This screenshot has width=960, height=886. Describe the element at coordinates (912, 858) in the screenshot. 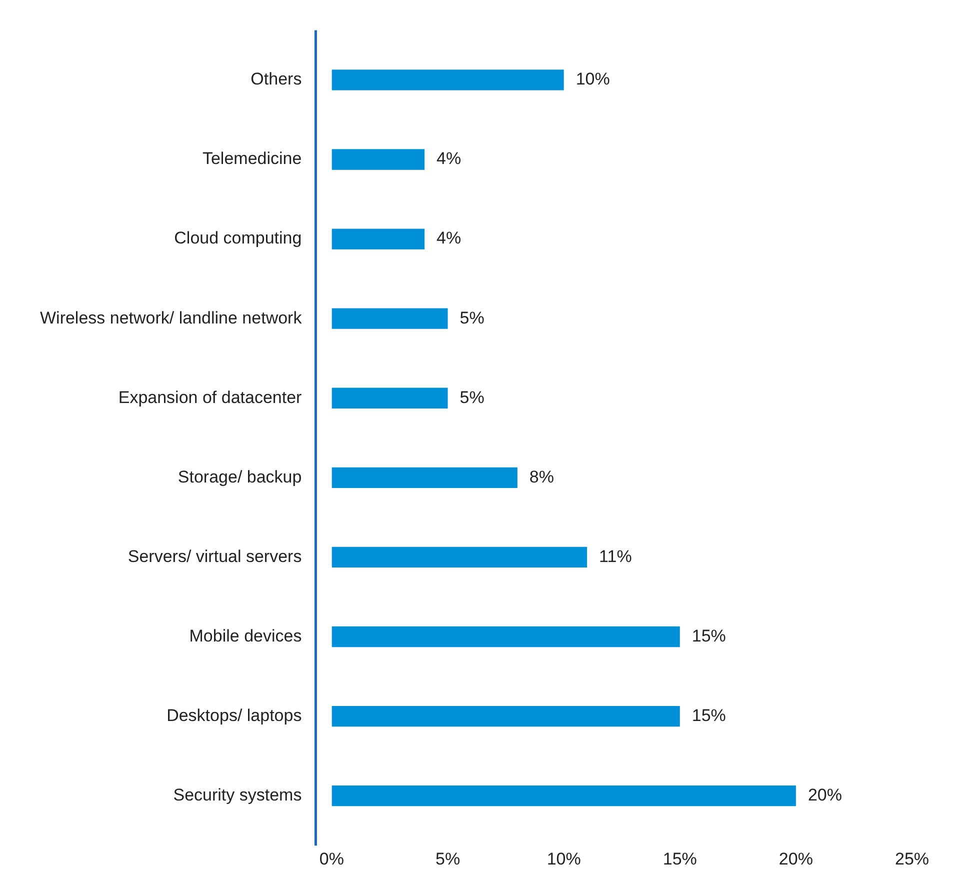

I see `x-tick-label: 25%` at that location.